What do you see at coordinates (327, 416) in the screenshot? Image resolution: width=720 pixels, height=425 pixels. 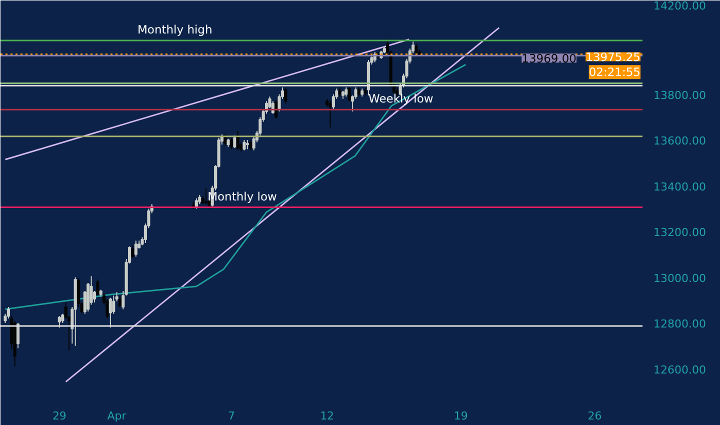 I see `x-tick-label: 12` at bounding box center [327, 416].